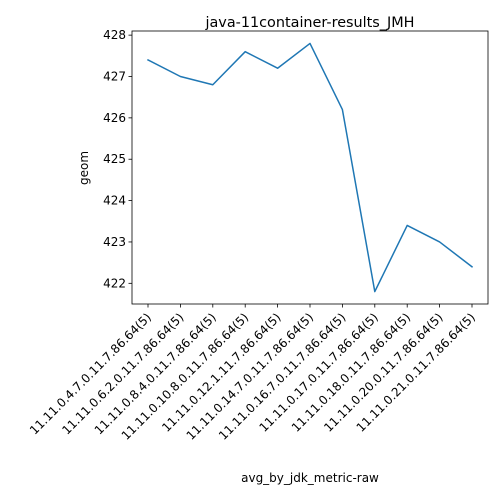 This screenshot has height=500, width=500. Describe the element at coordinates (84, 168) in the screenshot. I see `y-axis-label: geom` at that location.